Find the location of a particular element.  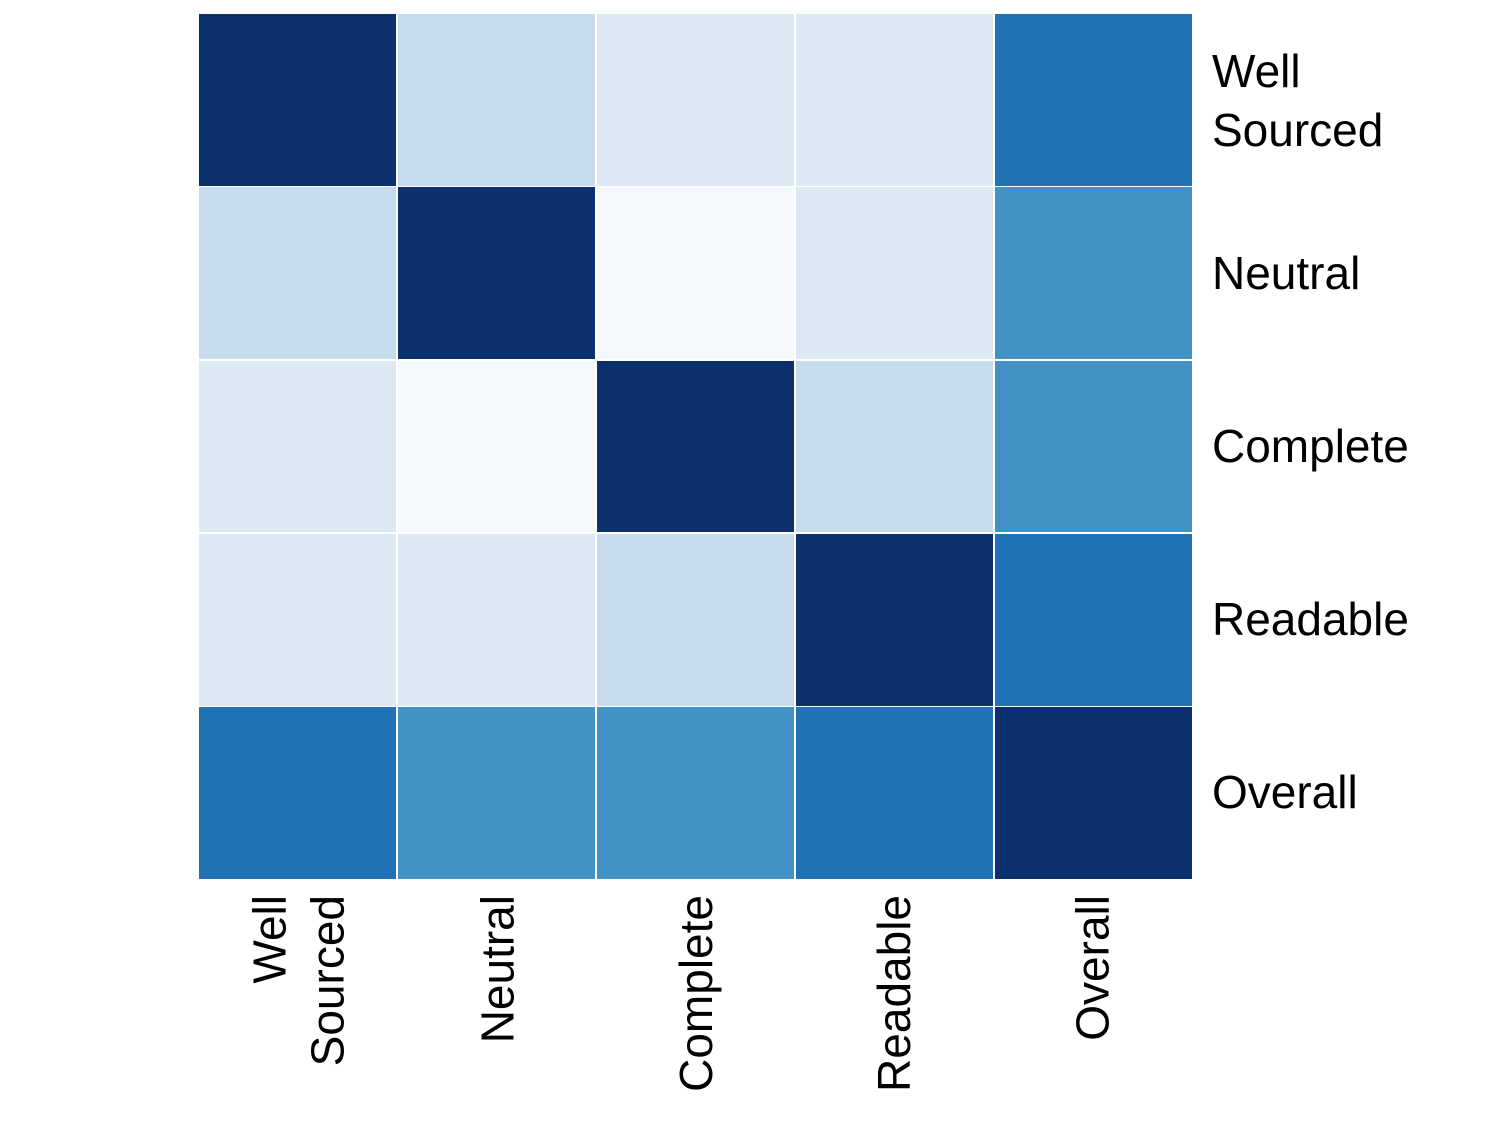

x-tick-label-line: Neutral is located at coordinates (496, 969).